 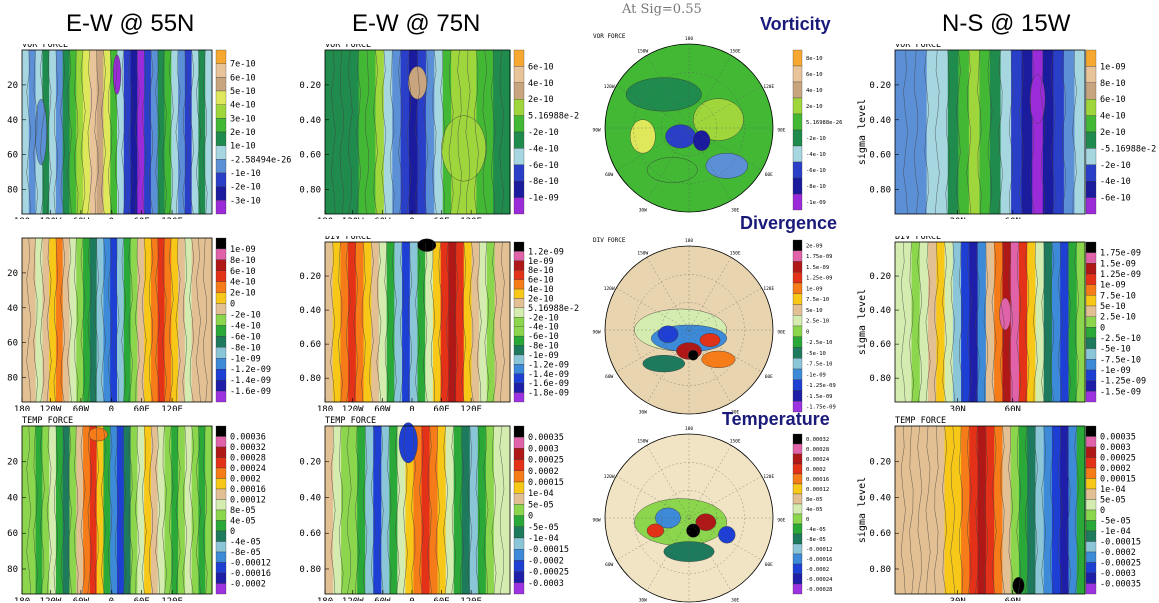 I want to click on colorbar-label: 0.00024, so click(x=818, y=460).